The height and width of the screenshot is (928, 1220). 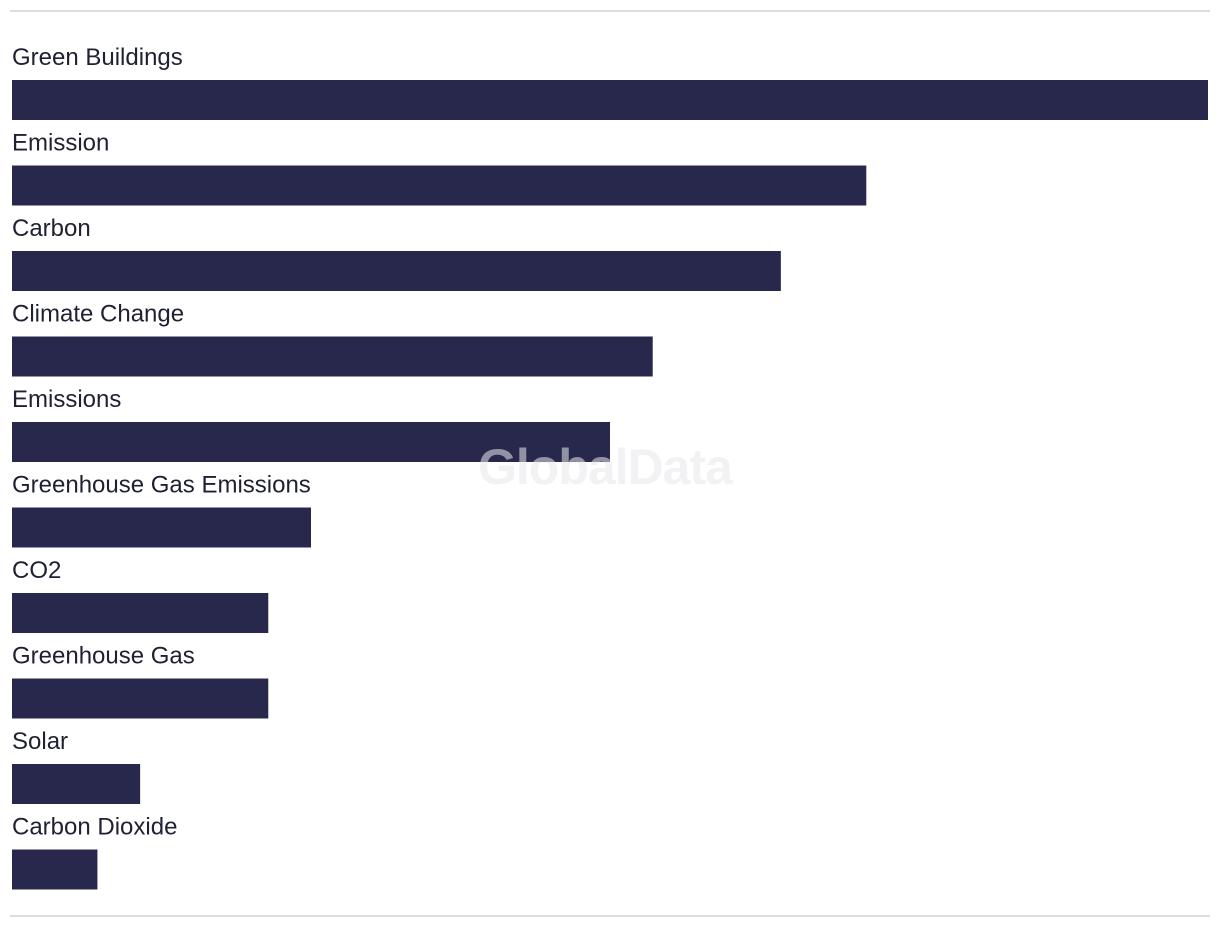 I want to click on category-label: Greenhouse Gas Emissions, so click(x=161, y=485).